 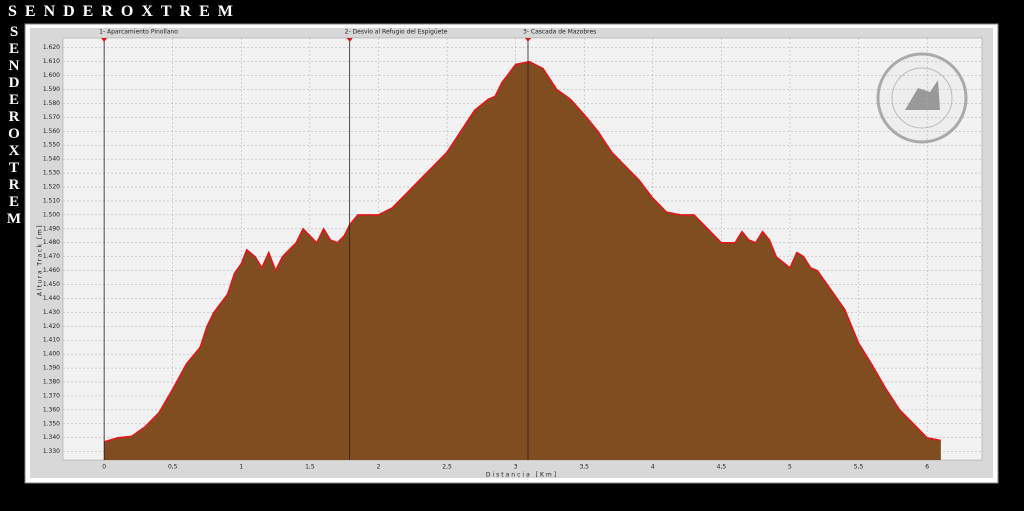 What do you see at coordinates (51, 47) in the screenshot?
I see `y-tick-label: 1.620` at bounding box center [51, 47].